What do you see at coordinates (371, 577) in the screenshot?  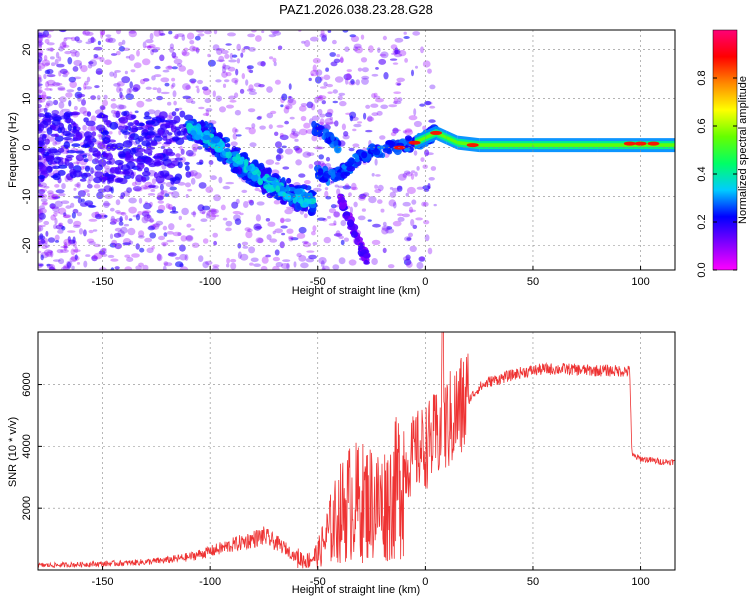 I see `snr-x-ticks: -150 -100 -50 0 50 100` at bounding box center [371, 577].